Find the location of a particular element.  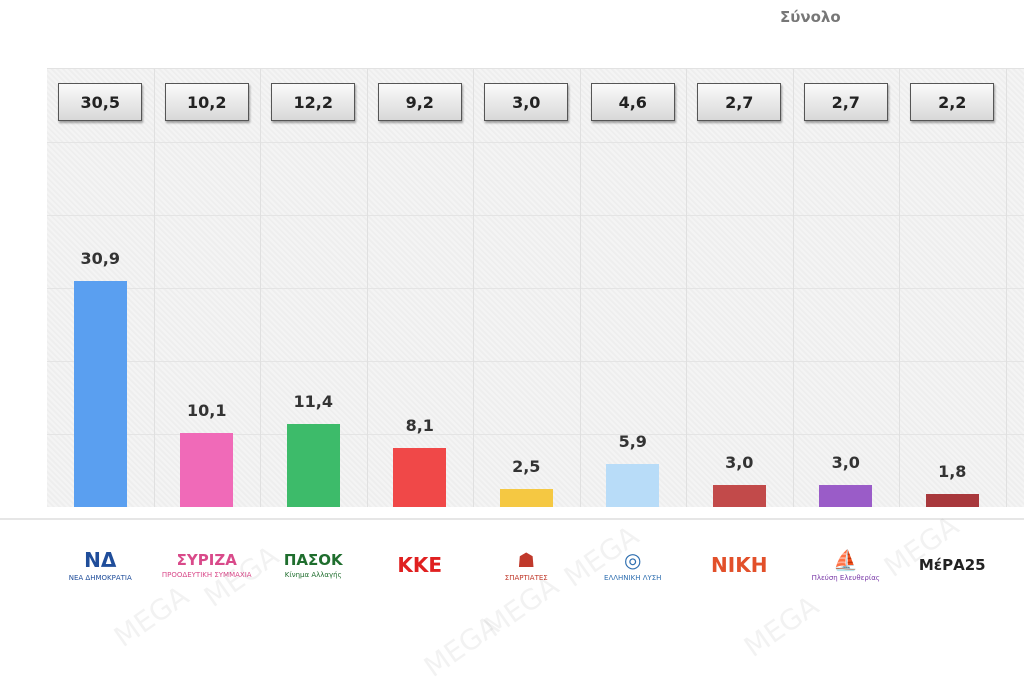

logo-subtext: ΠΡΟΟΔΕΥΤΙΚΗ ΣΥΜΜΑΧΙΑ is located at coordinates (206, 575).